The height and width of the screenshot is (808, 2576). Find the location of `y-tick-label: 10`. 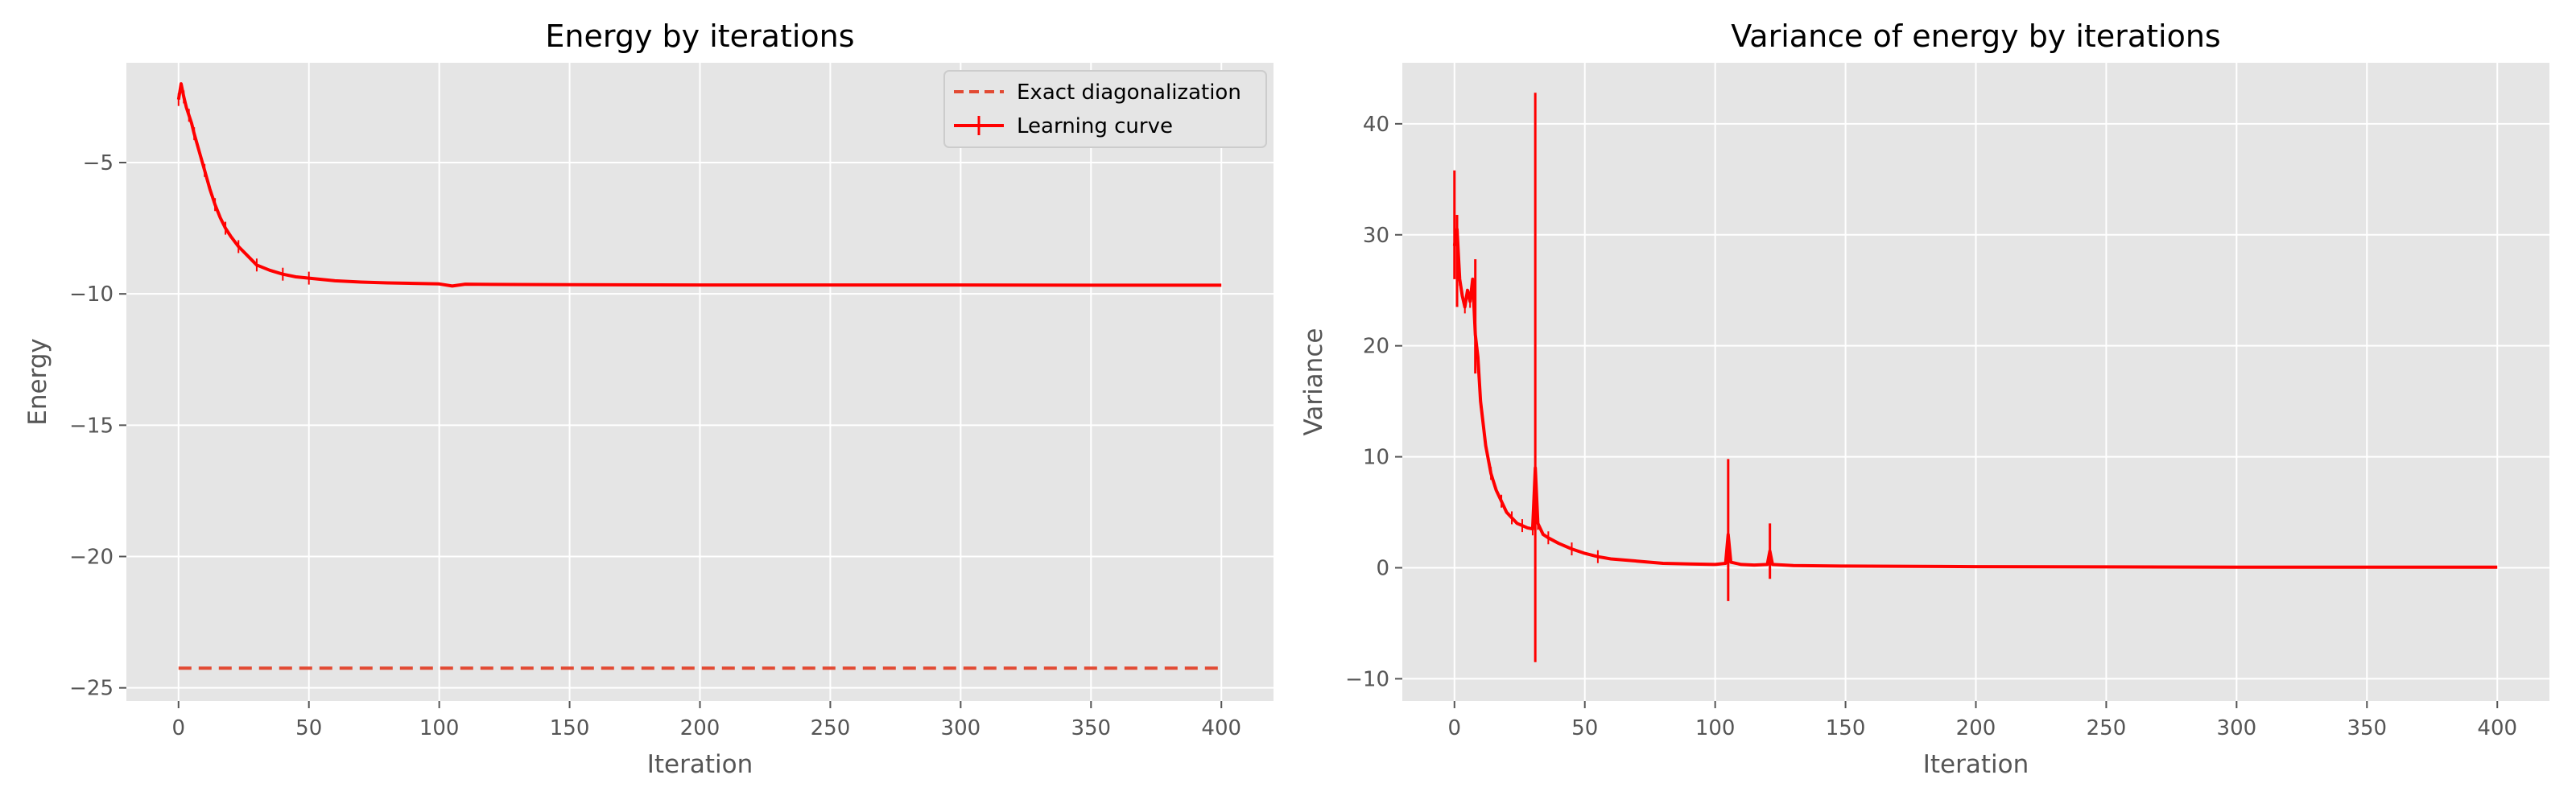

y-tick-label: 10 is located at coordinates (1376, 458).